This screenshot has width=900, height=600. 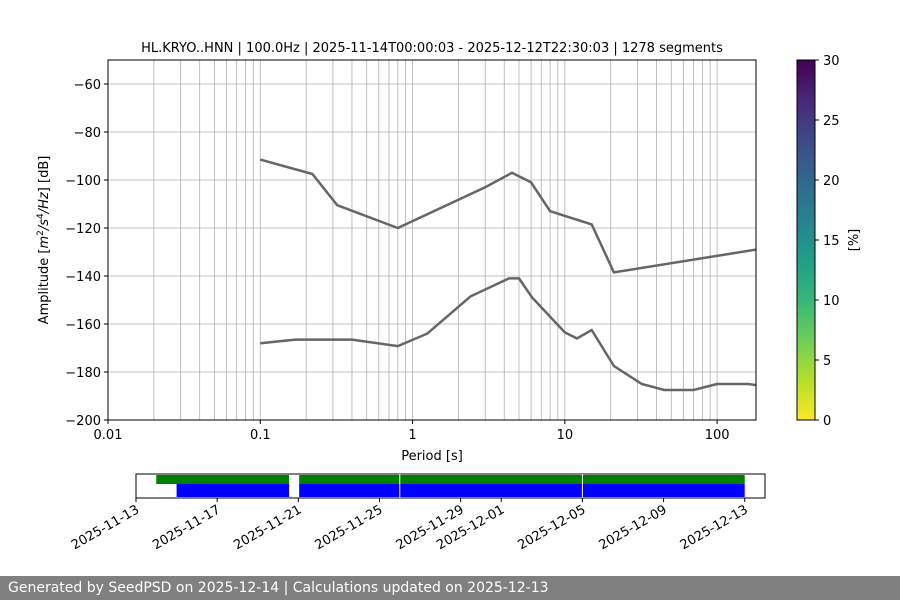 I want to click on colorbar-tick-label: 10, so click(x=831, y=301).